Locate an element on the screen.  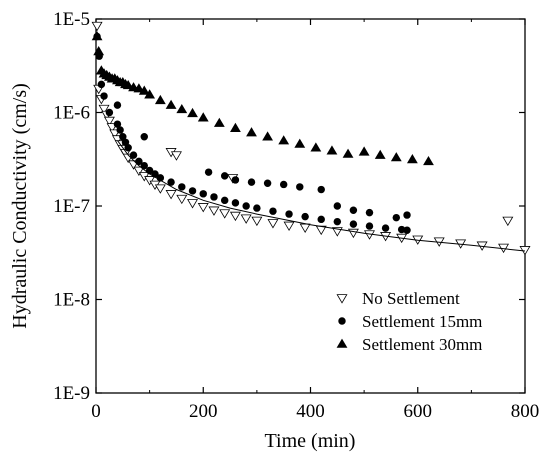
x-tick-label: 400 is located at coordinates (310, 411).